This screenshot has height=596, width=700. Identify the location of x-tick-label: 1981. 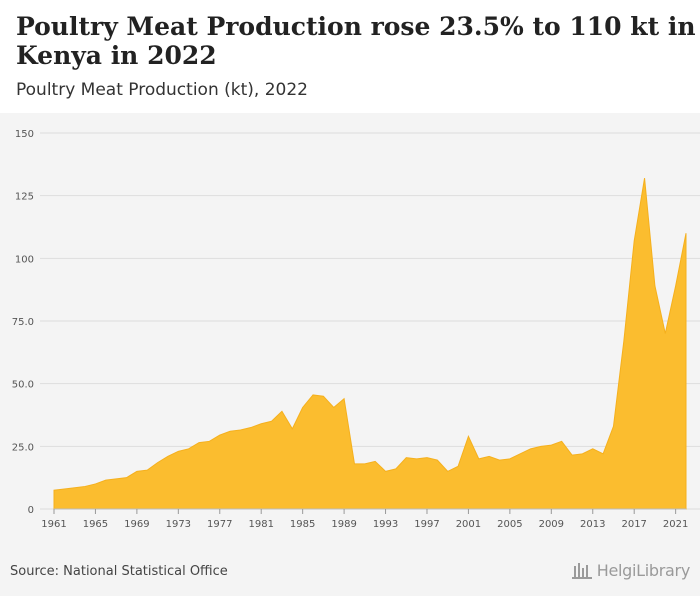
(260, 524).